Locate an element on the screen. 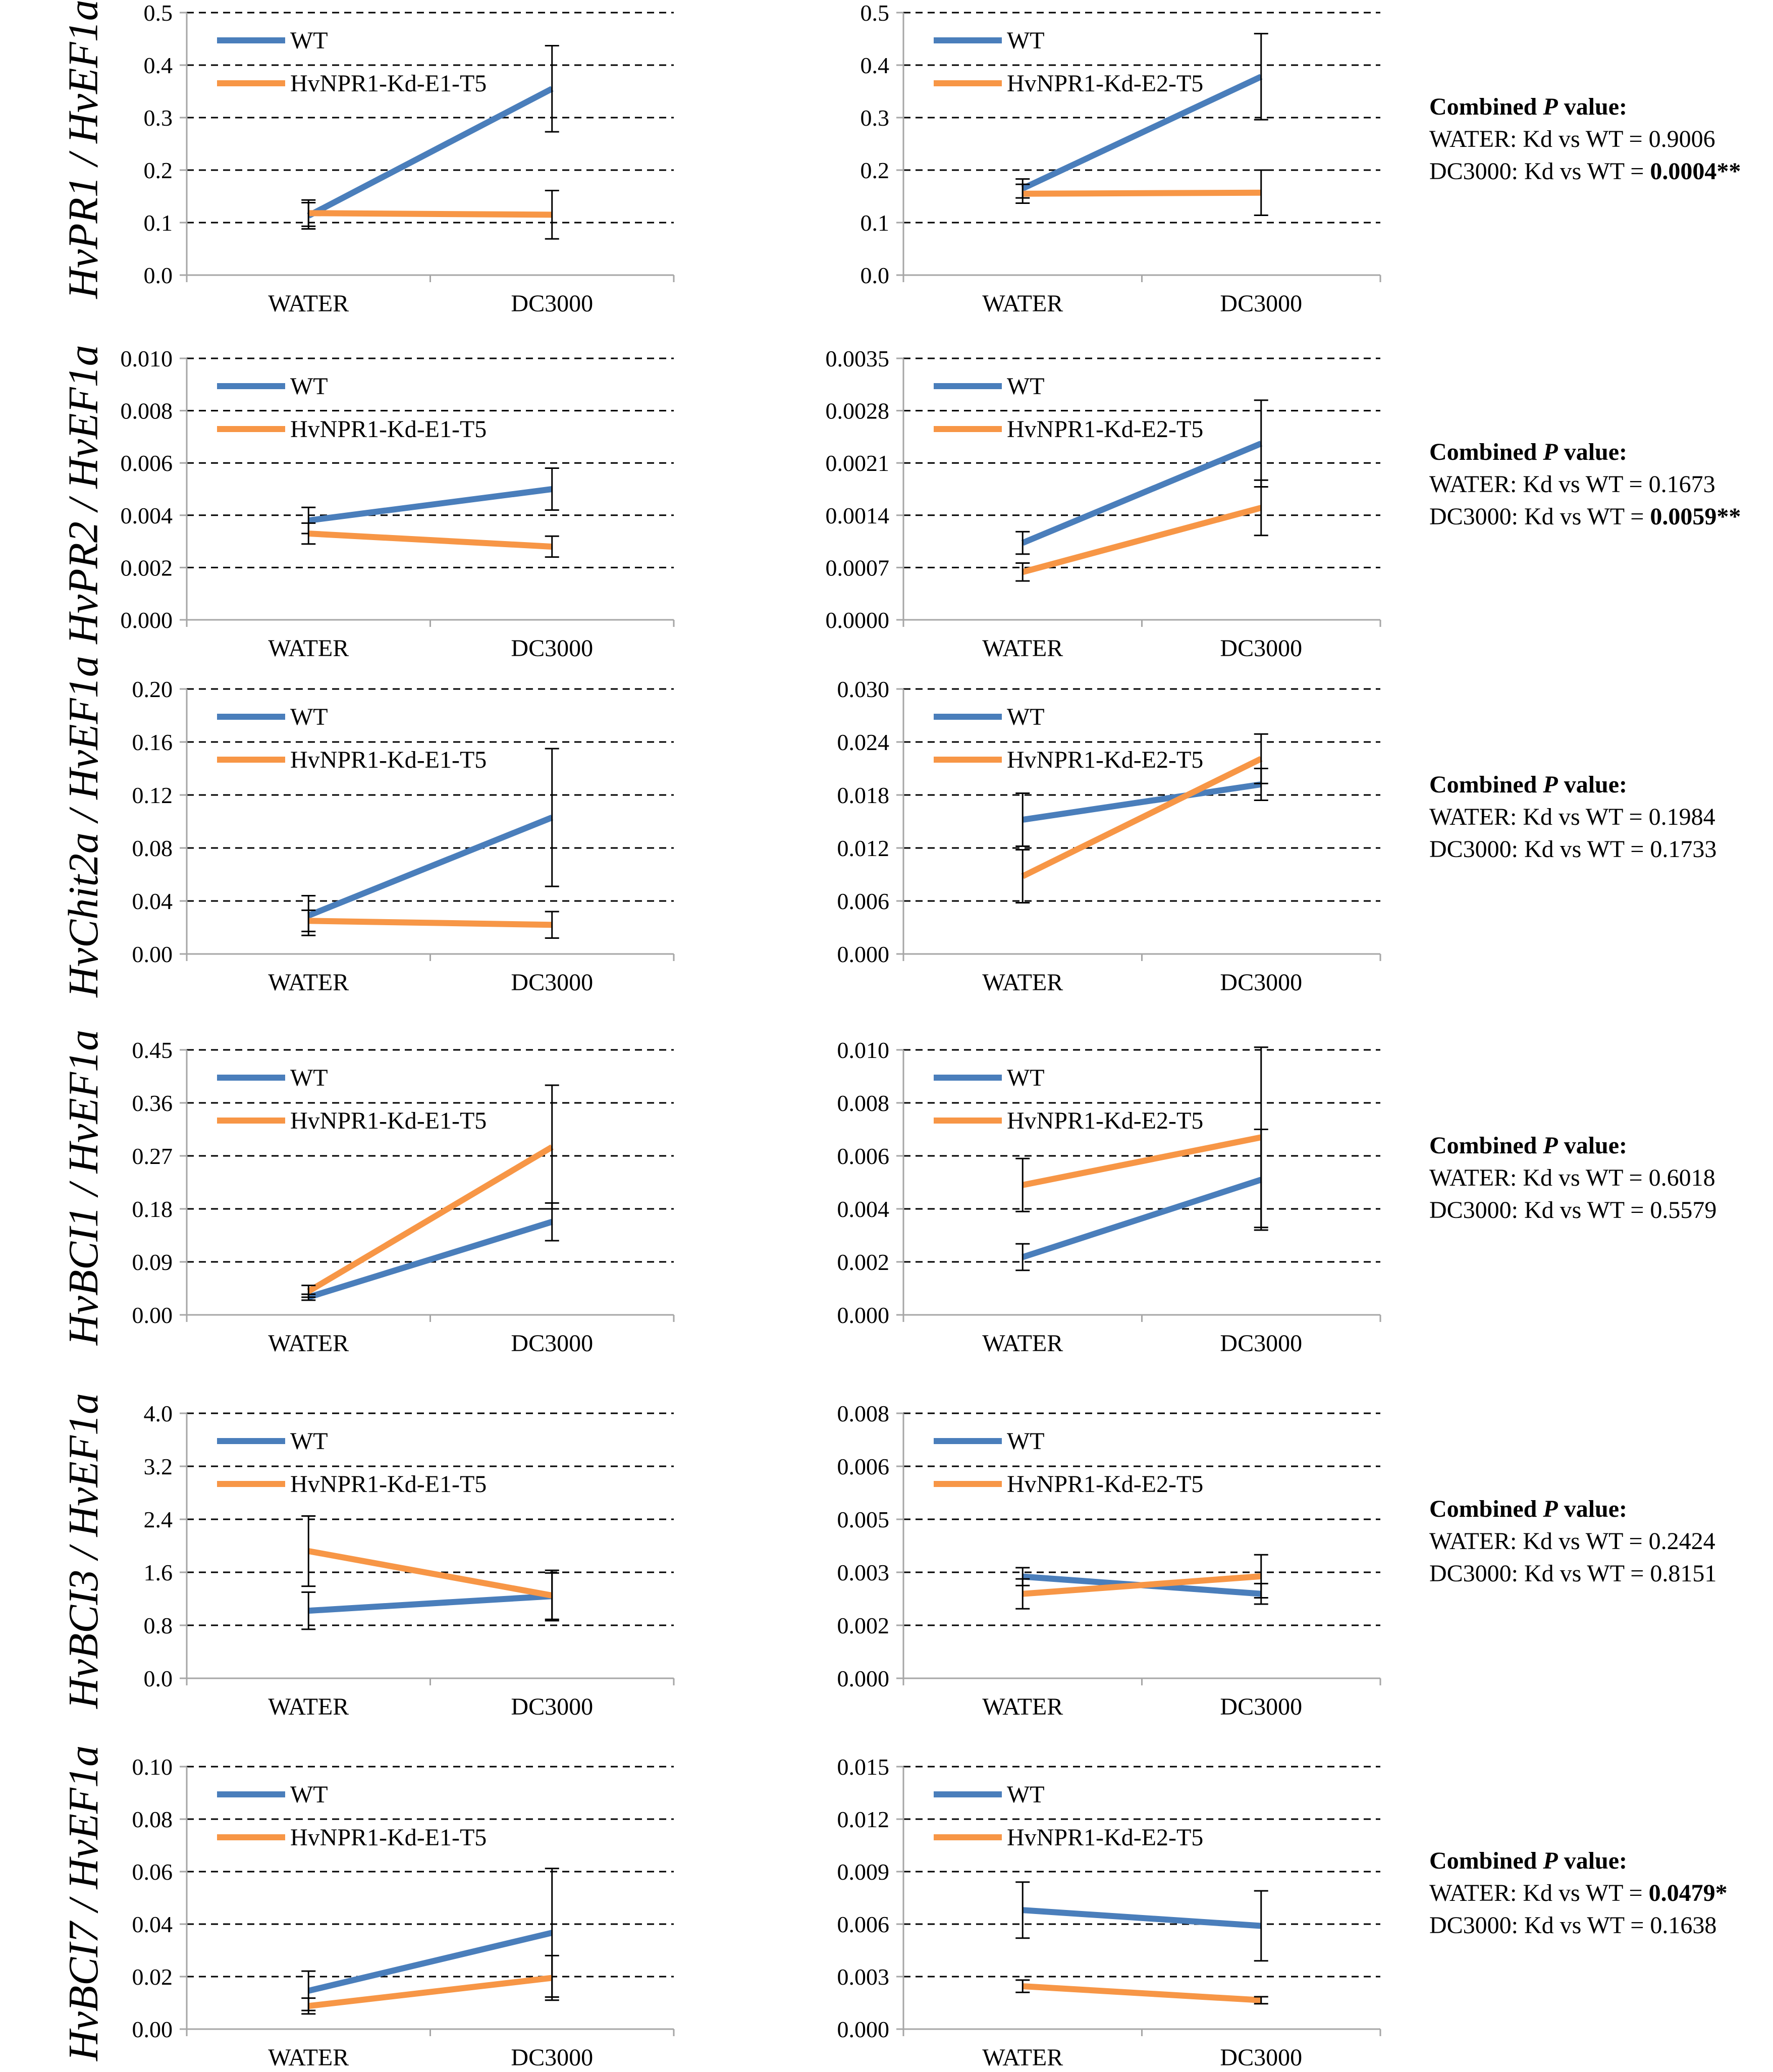 The image size is (1773, 2072). pvalue-water: WATER: Kd vs WT = 0.9006 is located at coordinates (1585, 139).